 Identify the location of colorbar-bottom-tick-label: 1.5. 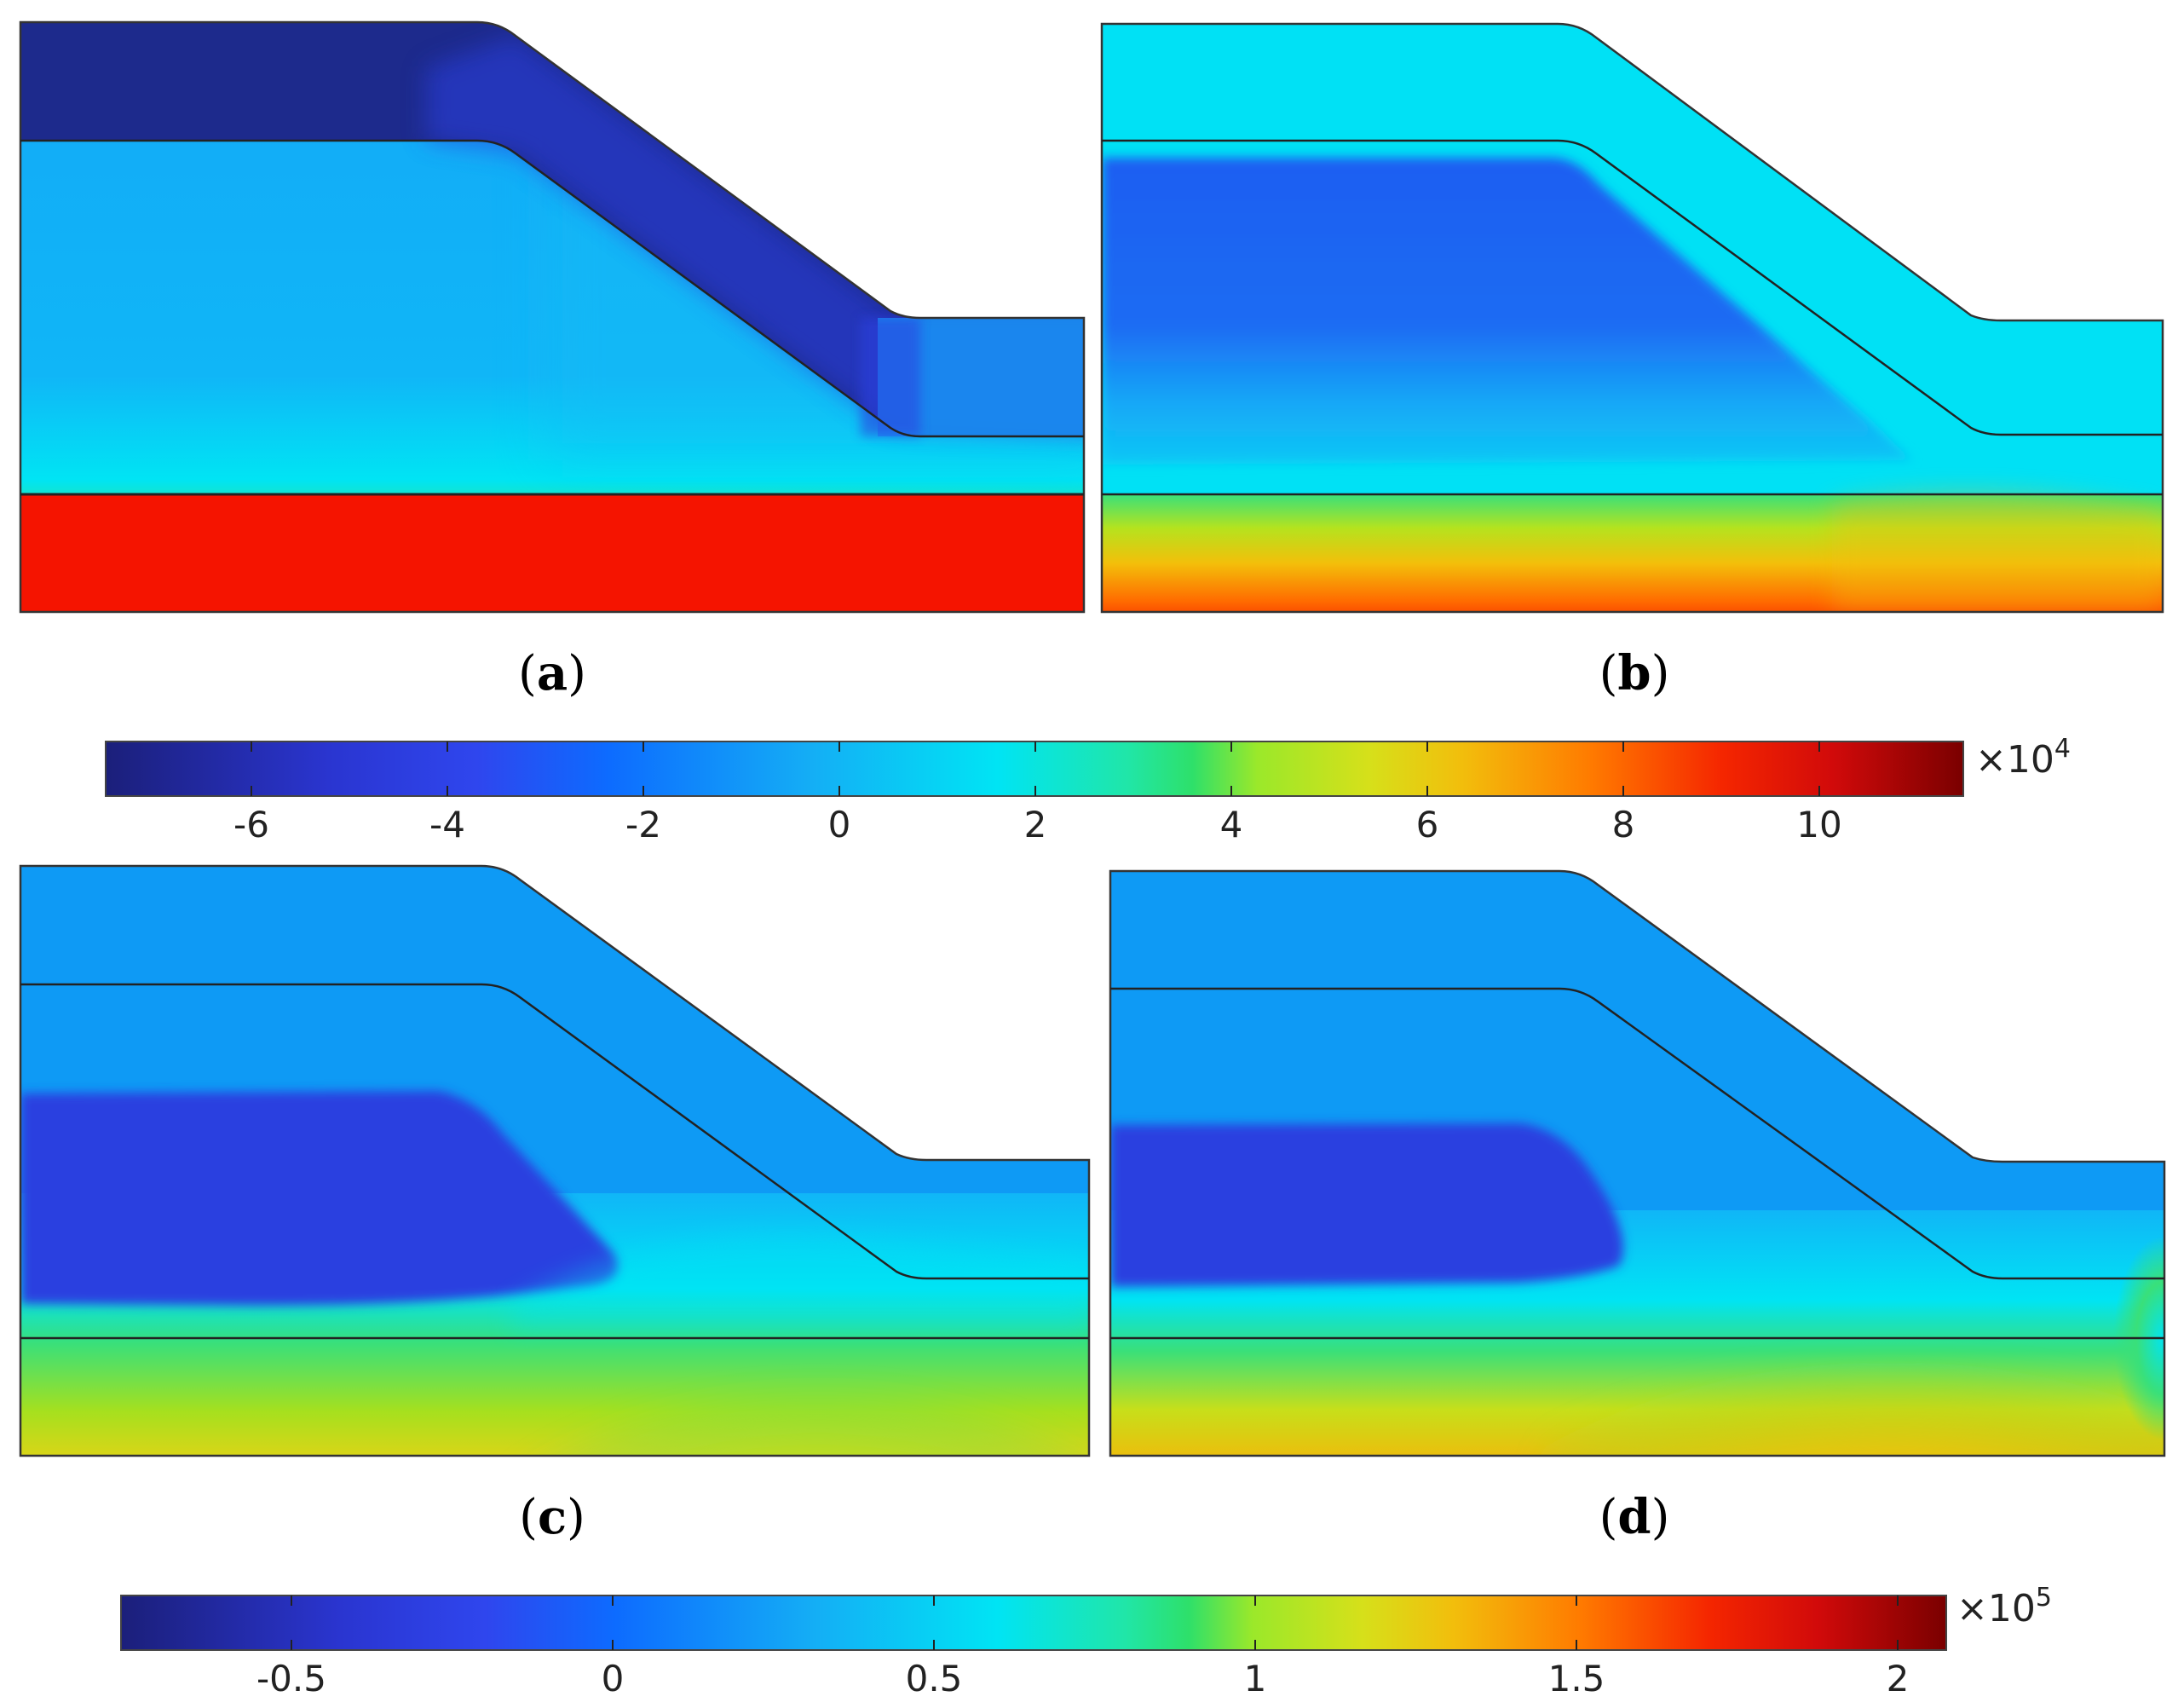
(1576, 1678).